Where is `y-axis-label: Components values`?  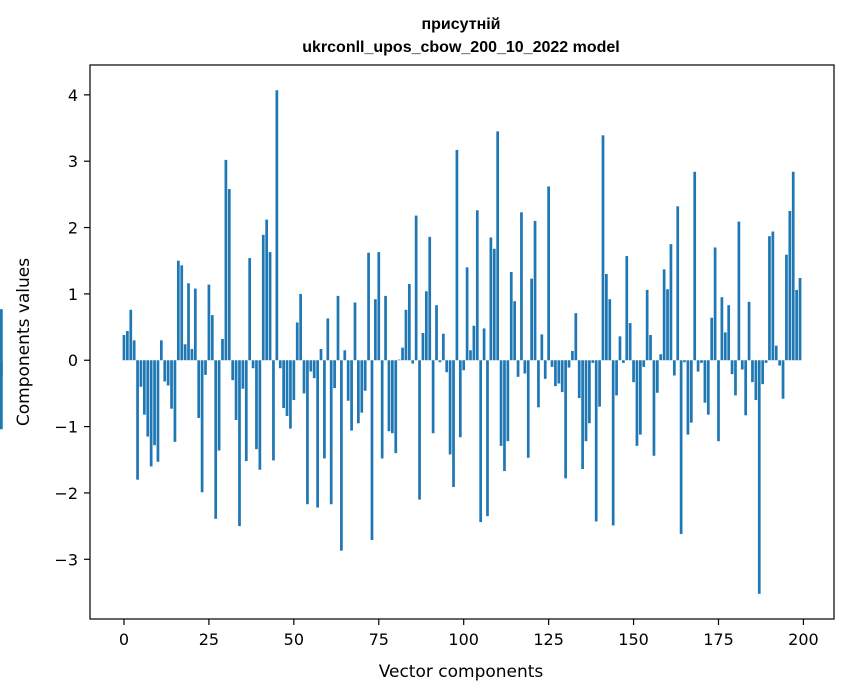 y-axis-label: Components values is located at coordinates (24, 342).